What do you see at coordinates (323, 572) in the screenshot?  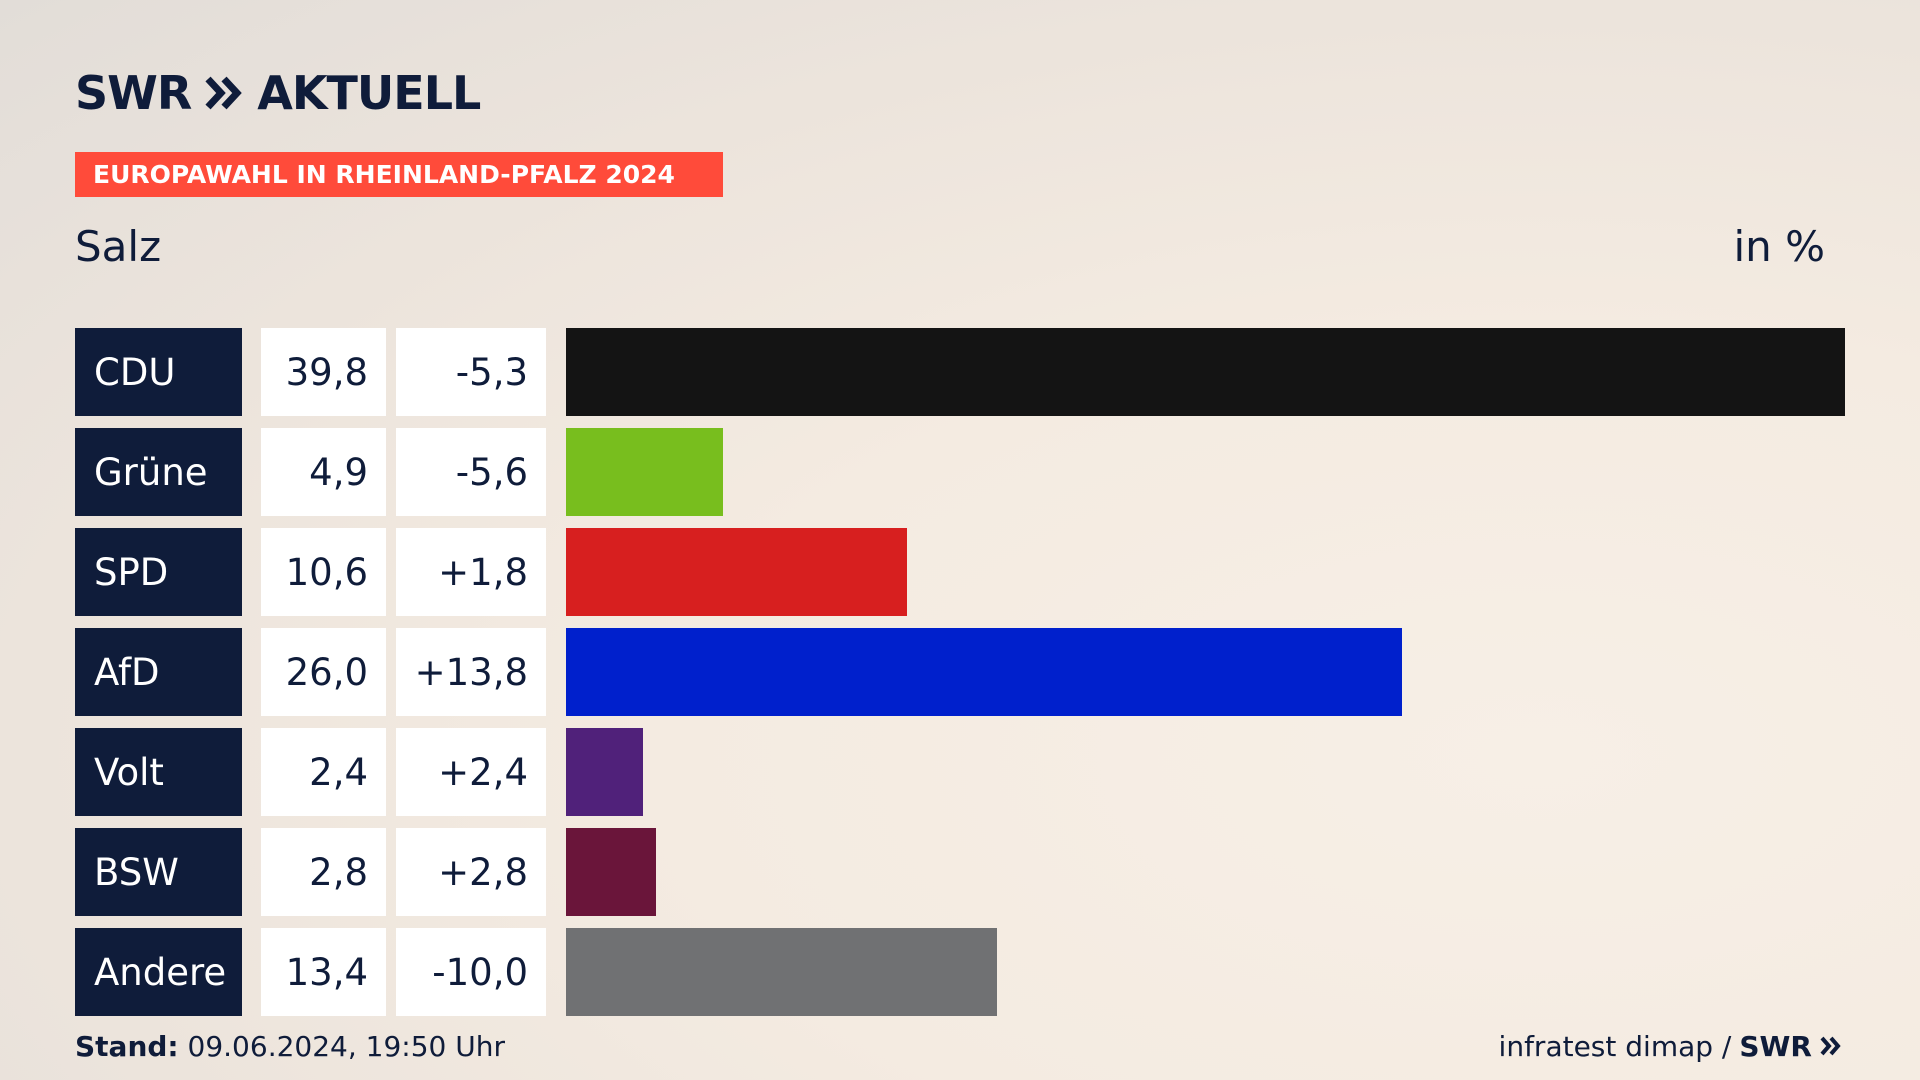 I see `party-value: 10,6` at bounding box center [323, 572].